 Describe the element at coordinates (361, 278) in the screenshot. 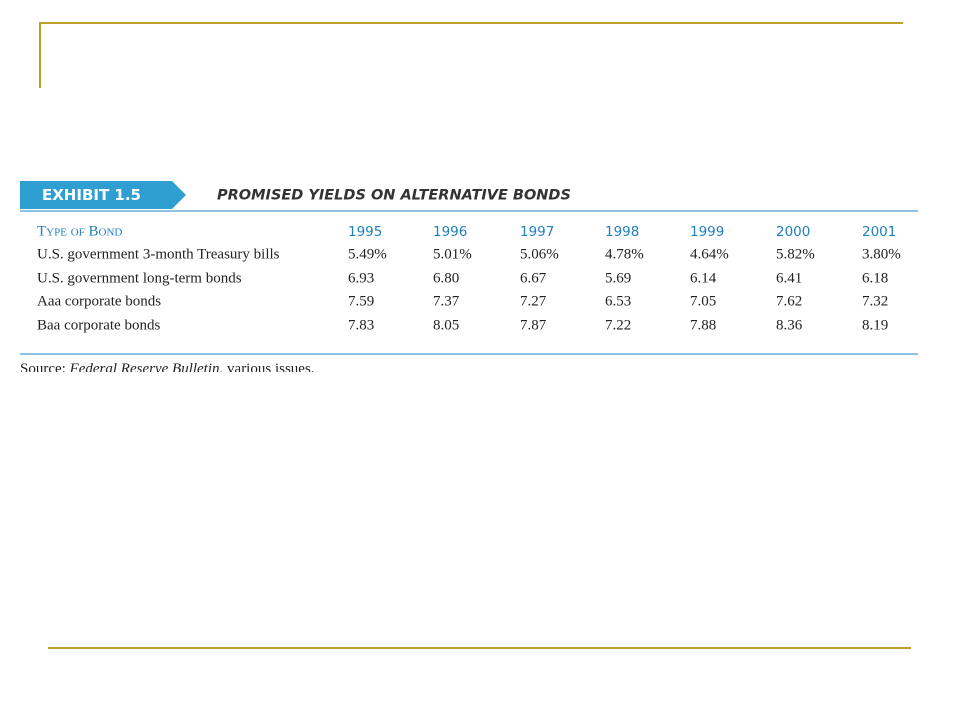

I see `cell: 6.93` at that location.